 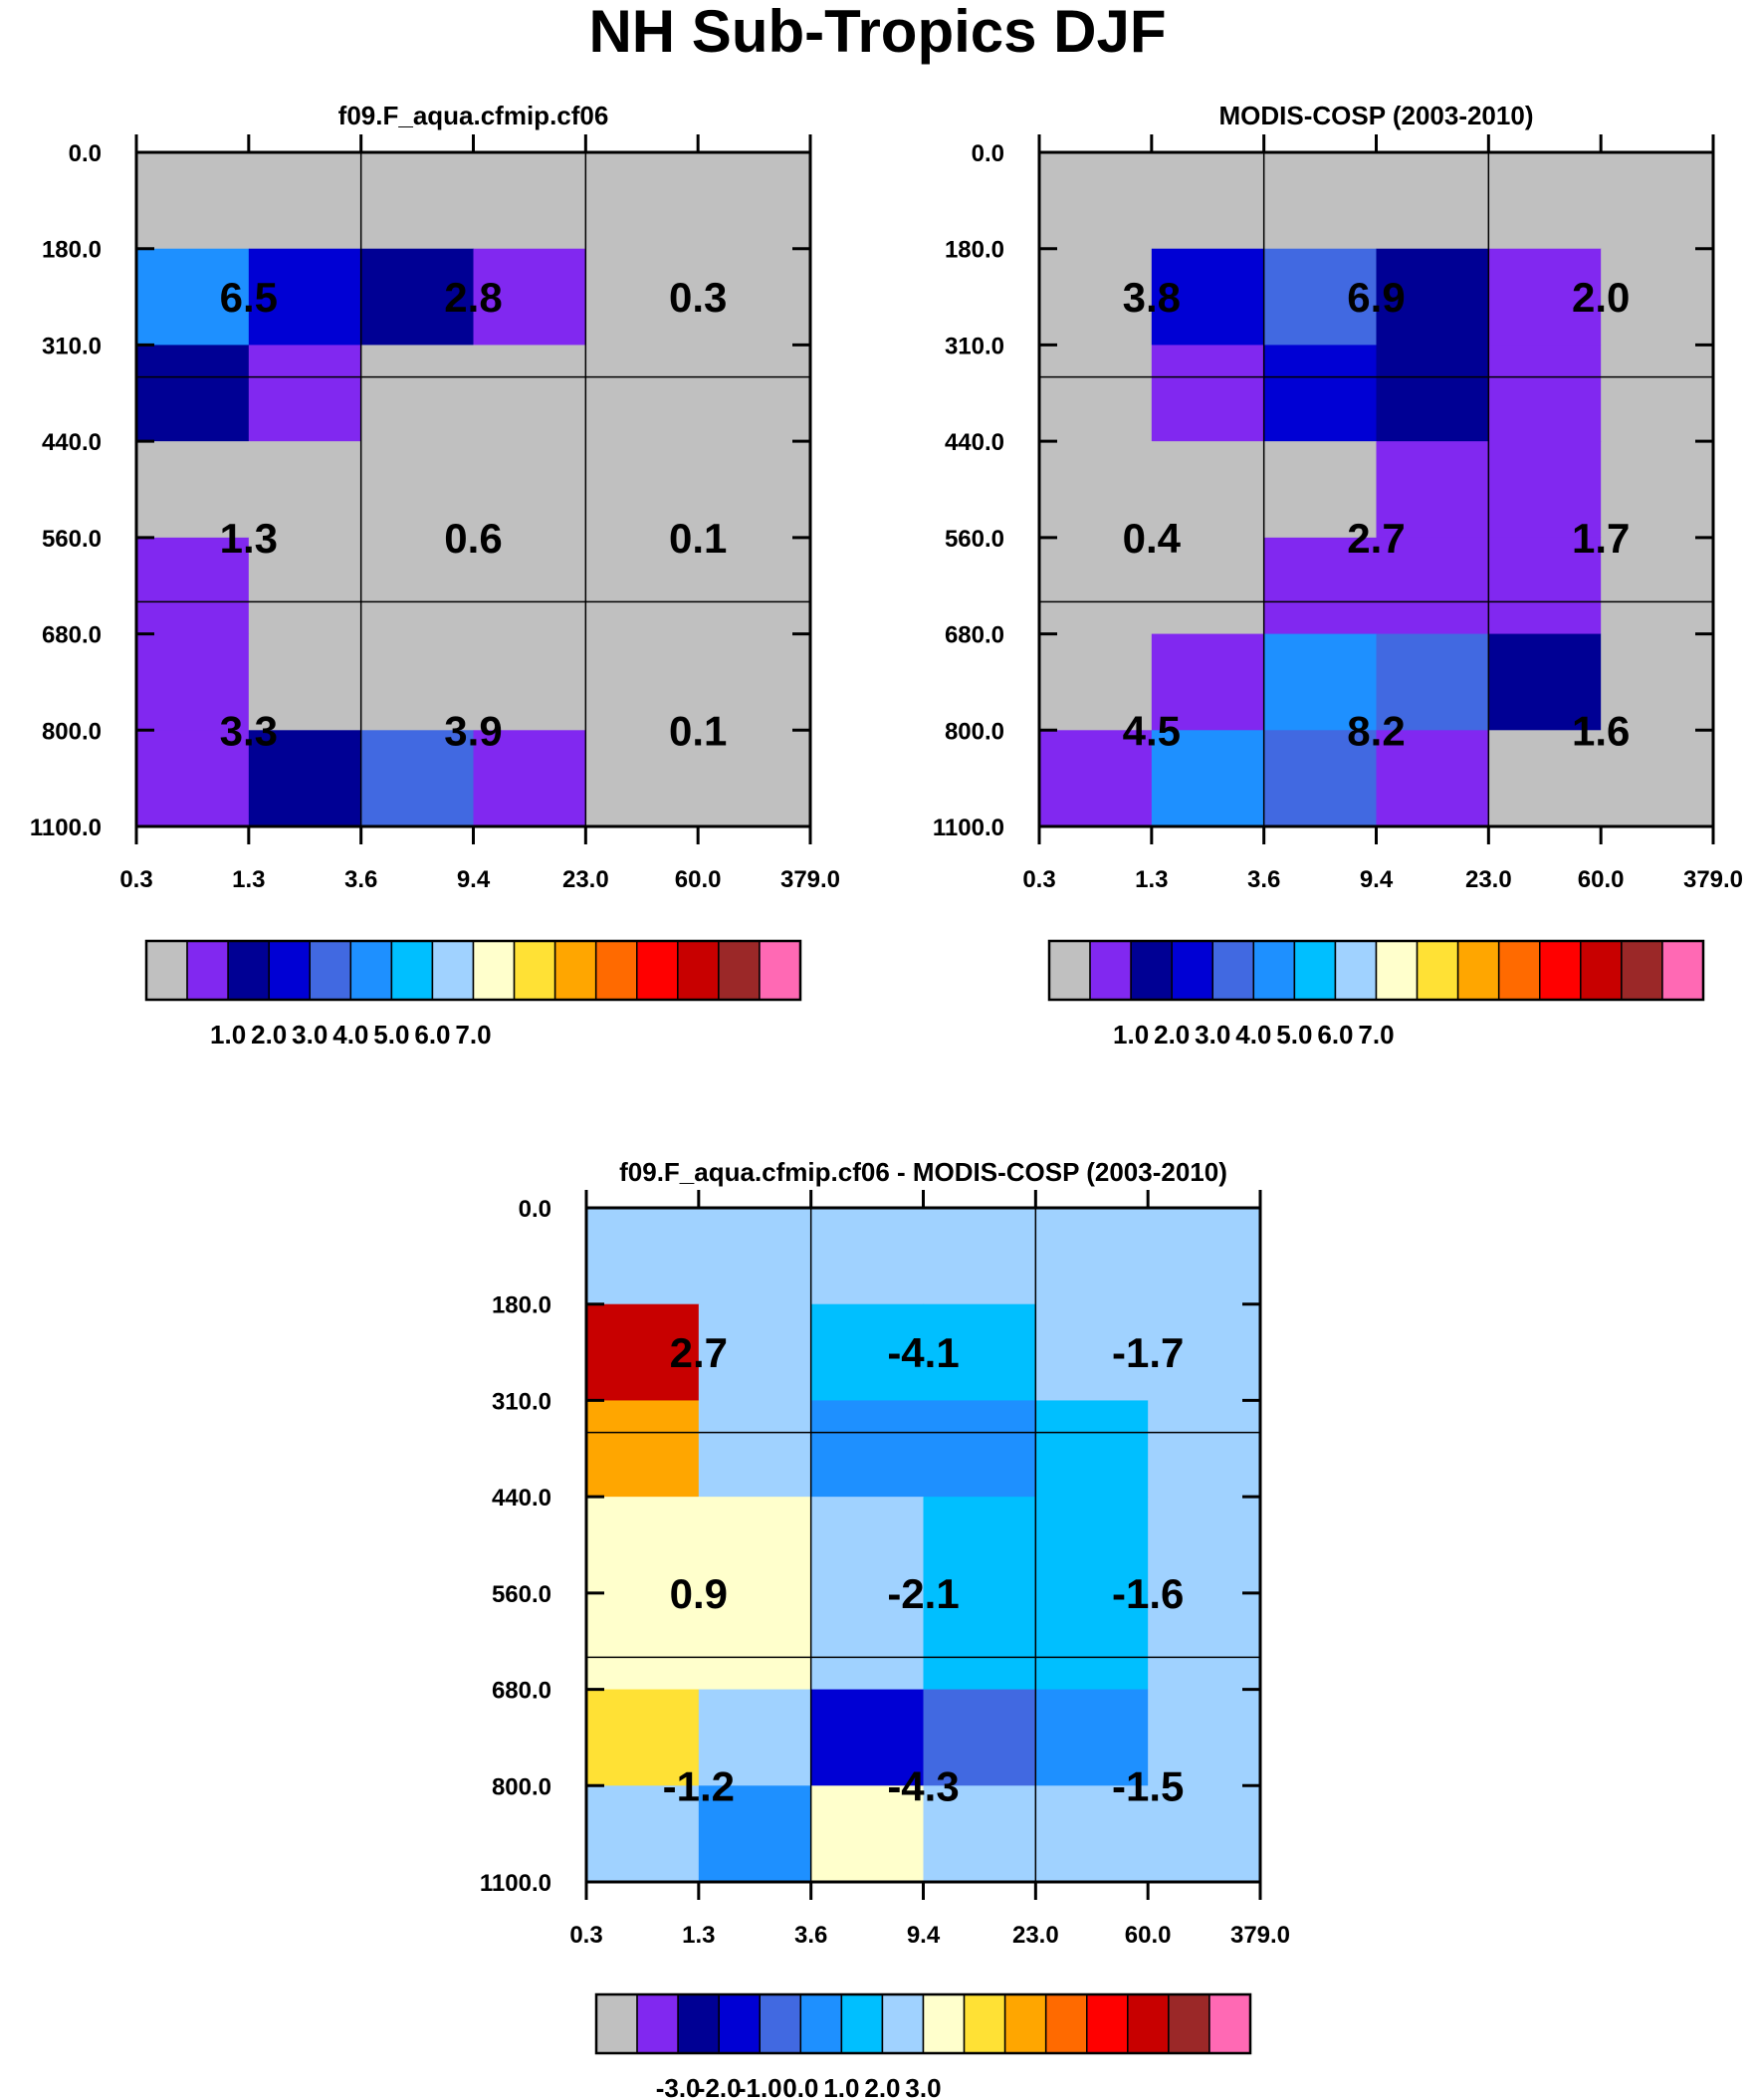 What do you see at coordinates (1152, 730) in the screenshot?
I see `cell-value-label: 4.5` at bounding box center [1152, 730].